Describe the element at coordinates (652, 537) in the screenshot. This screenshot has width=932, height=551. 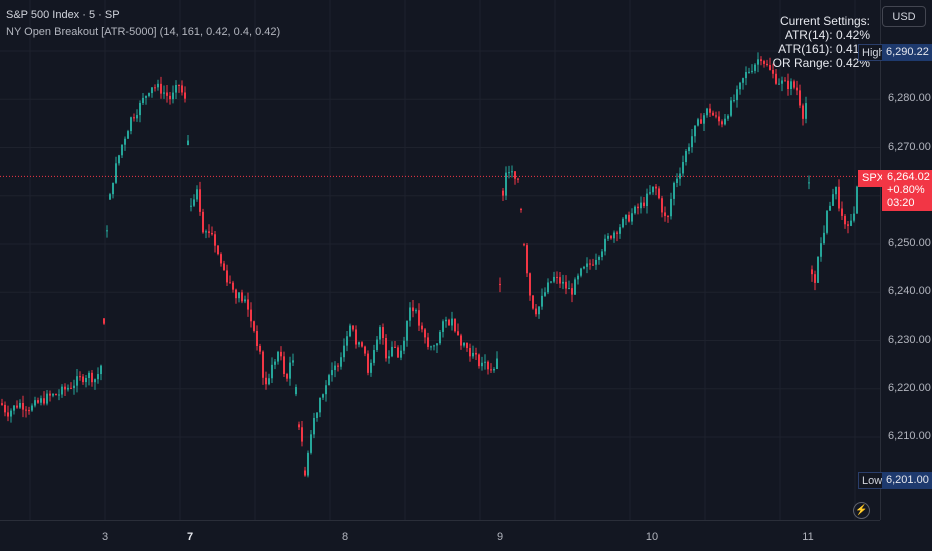
I see `x-tick-label: 10` at that location.